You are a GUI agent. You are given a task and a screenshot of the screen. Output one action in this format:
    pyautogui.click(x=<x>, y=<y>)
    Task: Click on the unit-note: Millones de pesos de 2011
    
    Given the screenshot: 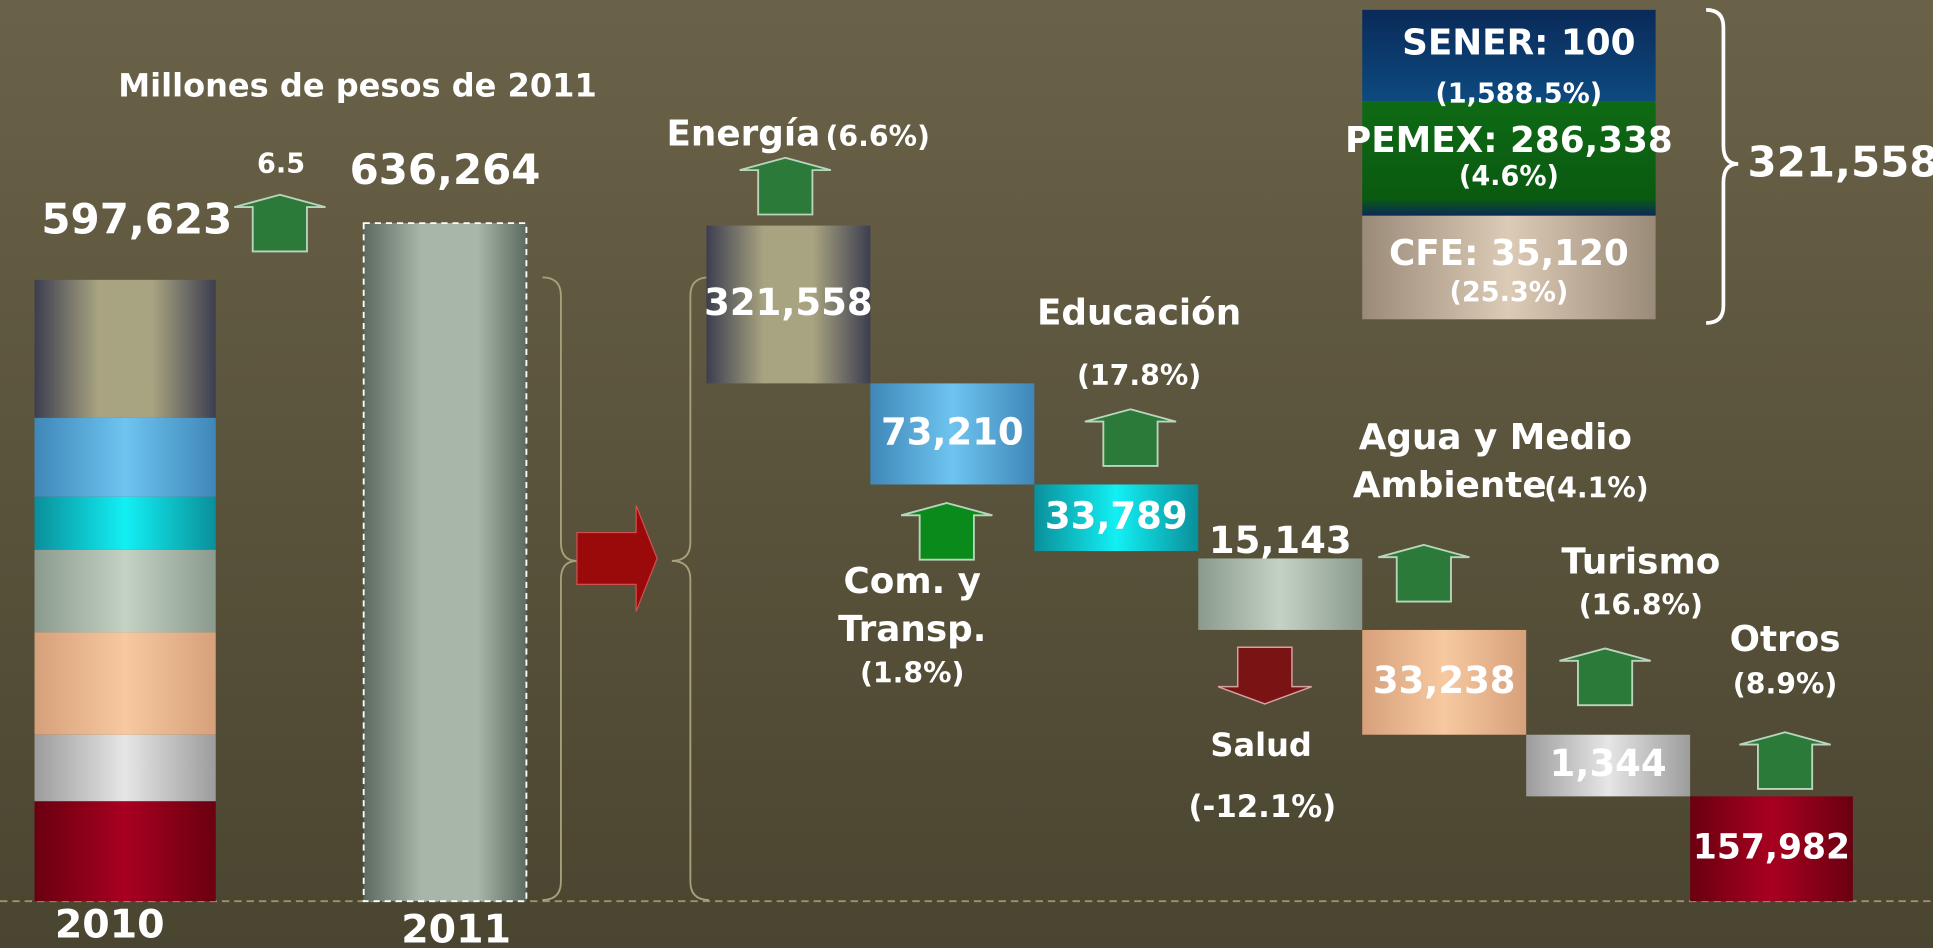 What is the action you would take?
    pyautogui.click(x=357, y=86)
    